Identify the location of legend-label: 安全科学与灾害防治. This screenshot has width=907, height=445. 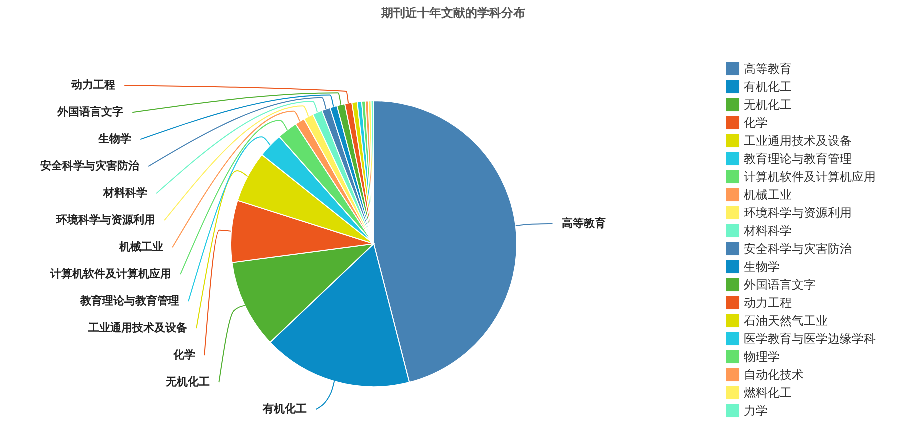
(798, 249).